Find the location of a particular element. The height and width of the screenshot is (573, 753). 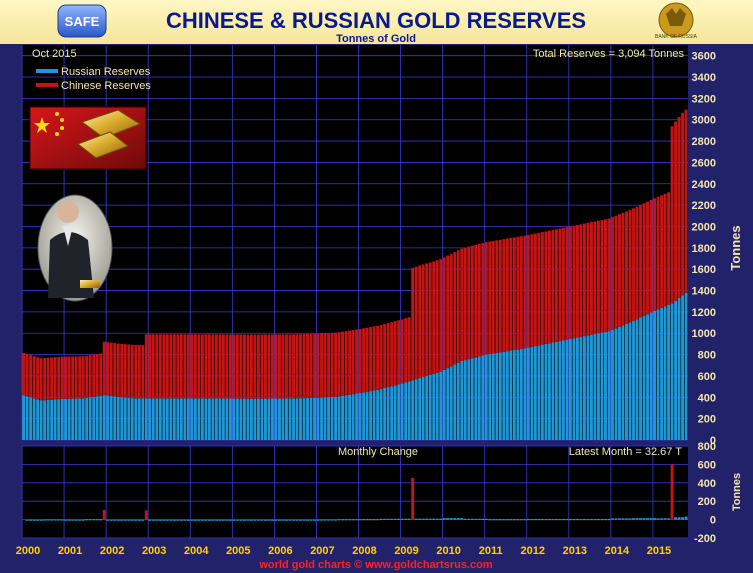

x-tick-label: 2007 is located at coordinates (322, 551).